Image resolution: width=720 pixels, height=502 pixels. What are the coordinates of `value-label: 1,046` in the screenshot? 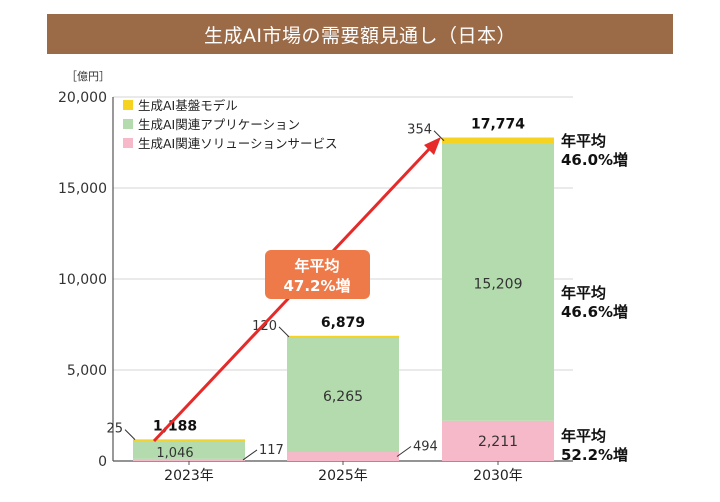 It's located at (174, 453).